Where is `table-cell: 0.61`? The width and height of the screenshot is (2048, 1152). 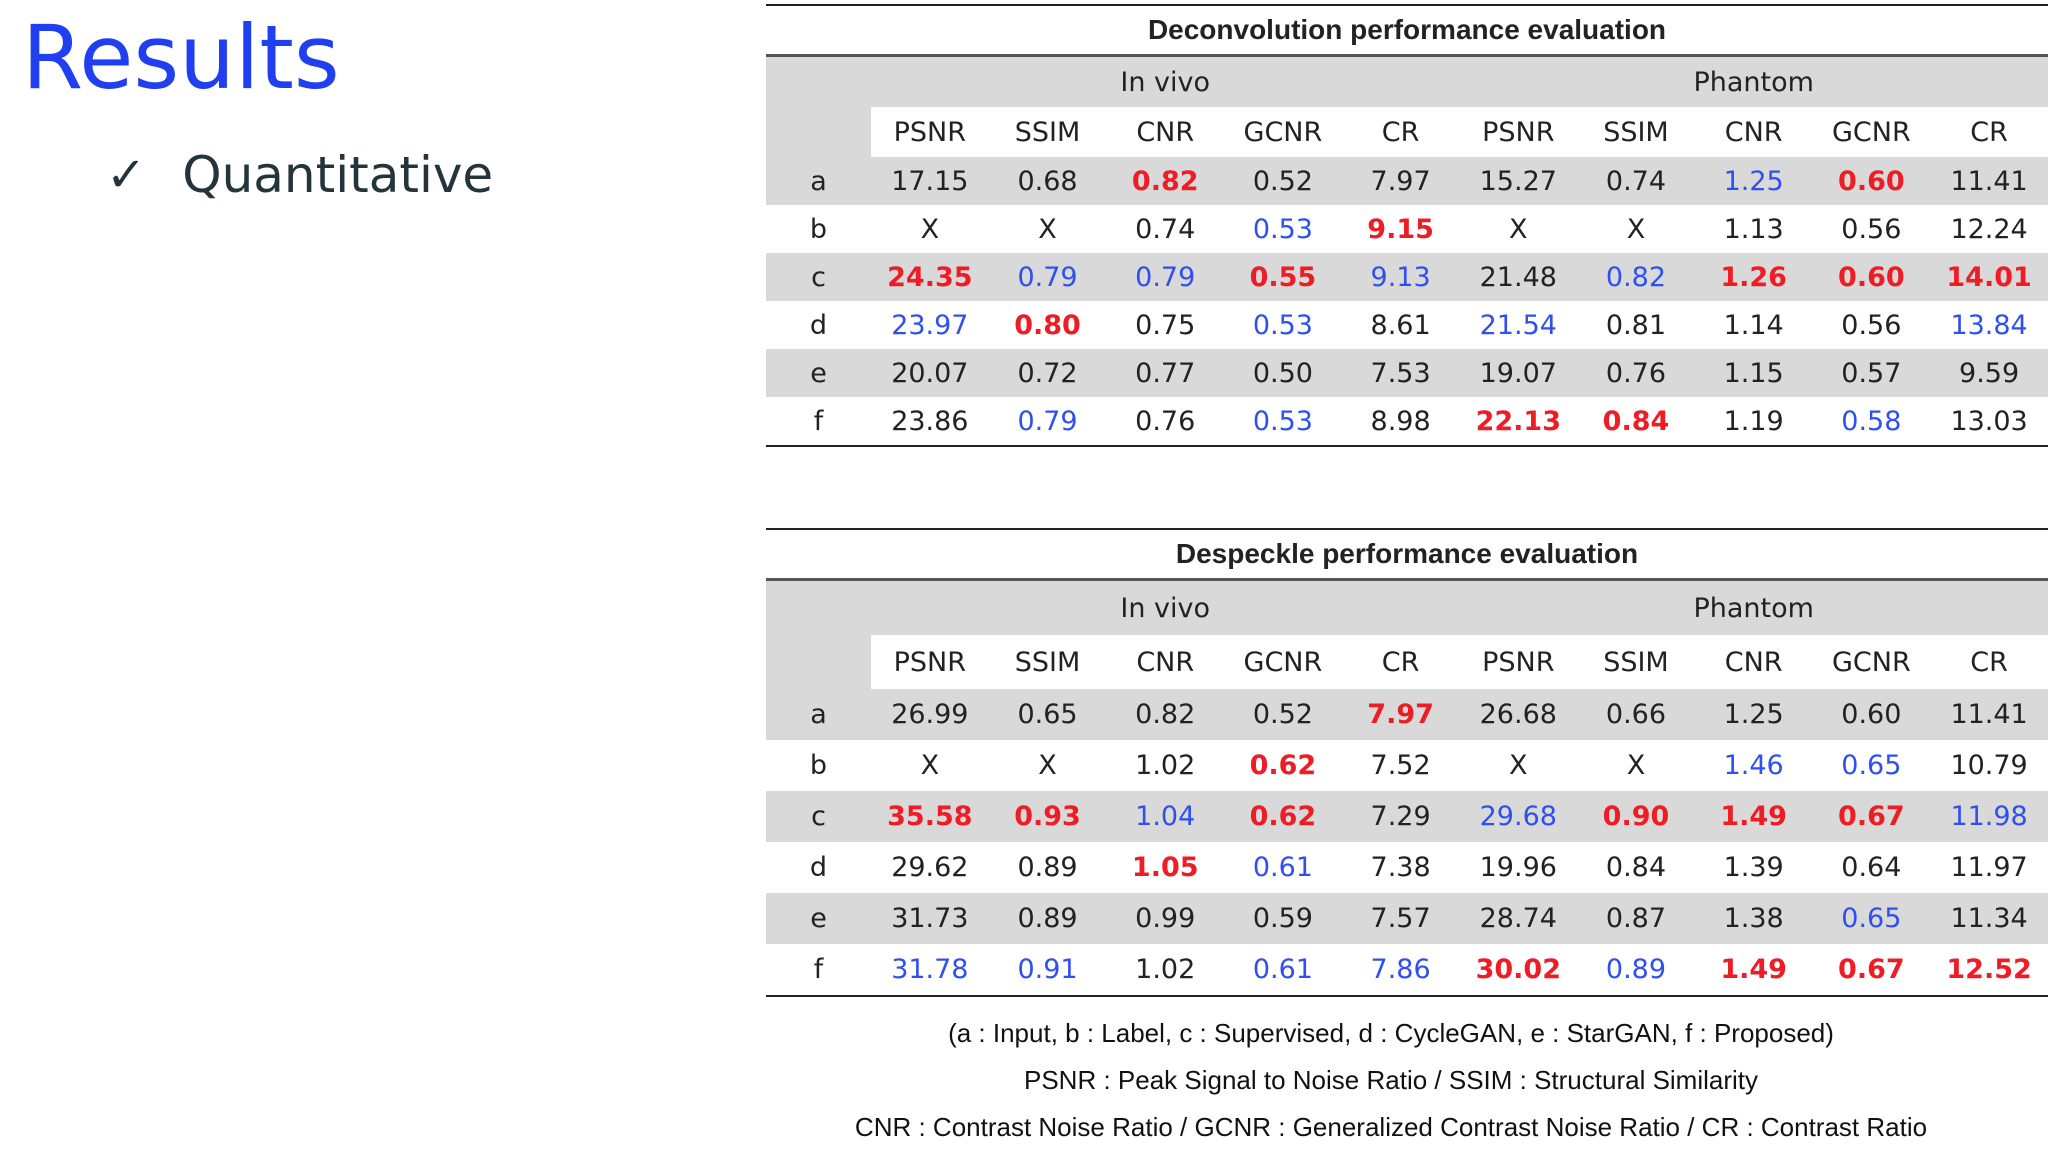 table-cell: 0.61 is located at coordinates (1283, 970).